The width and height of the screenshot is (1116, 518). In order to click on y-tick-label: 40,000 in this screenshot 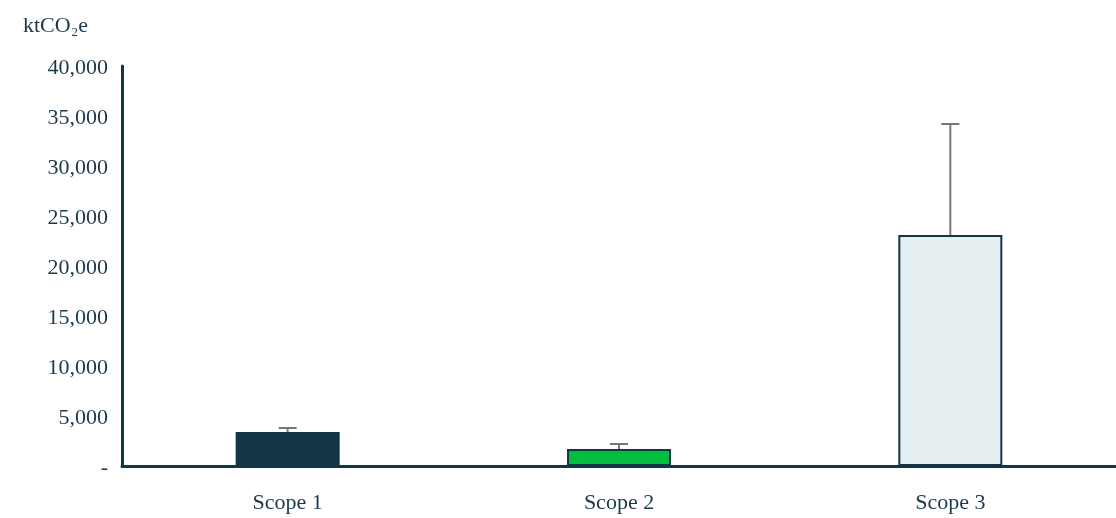, I will do `click(77, 66)`.